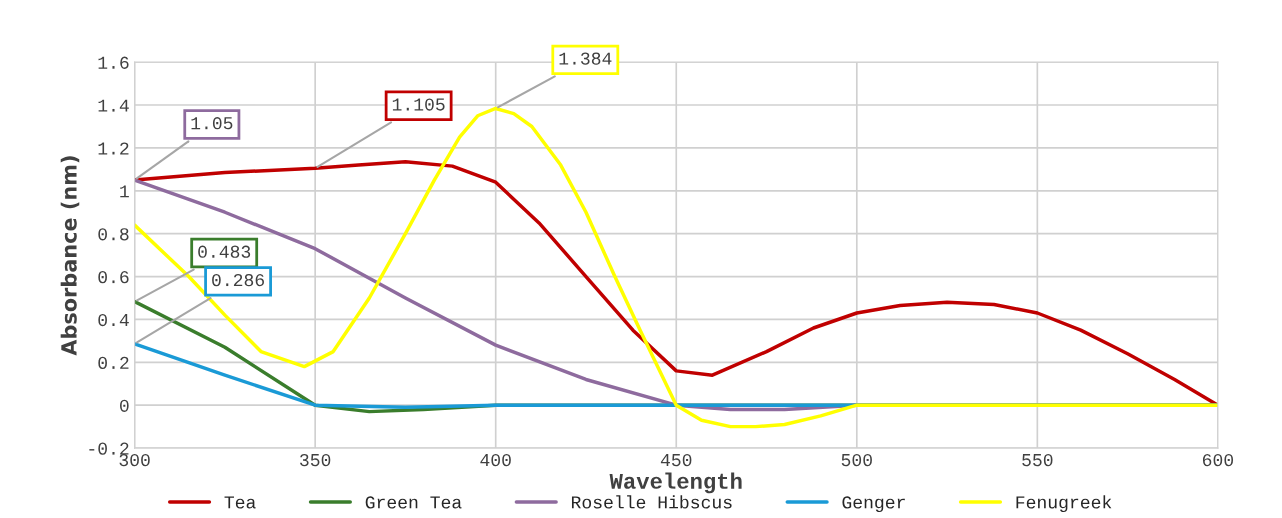  What do you see at coordinates (224, 251) in the screenshot?
I see `data-label: 0.483` at bounding box center [224, 251].